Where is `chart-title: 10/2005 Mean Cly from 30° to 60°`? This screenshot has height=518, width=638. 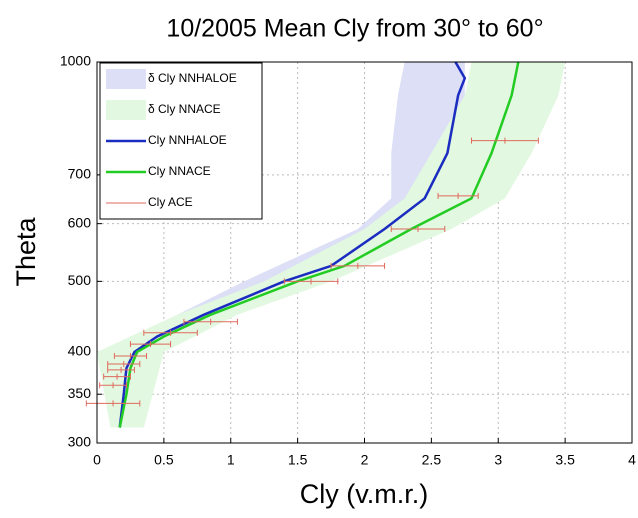
chart-title: 10/2005 Mean Cly from 30° to 60° is located at coordinates (354, 29).